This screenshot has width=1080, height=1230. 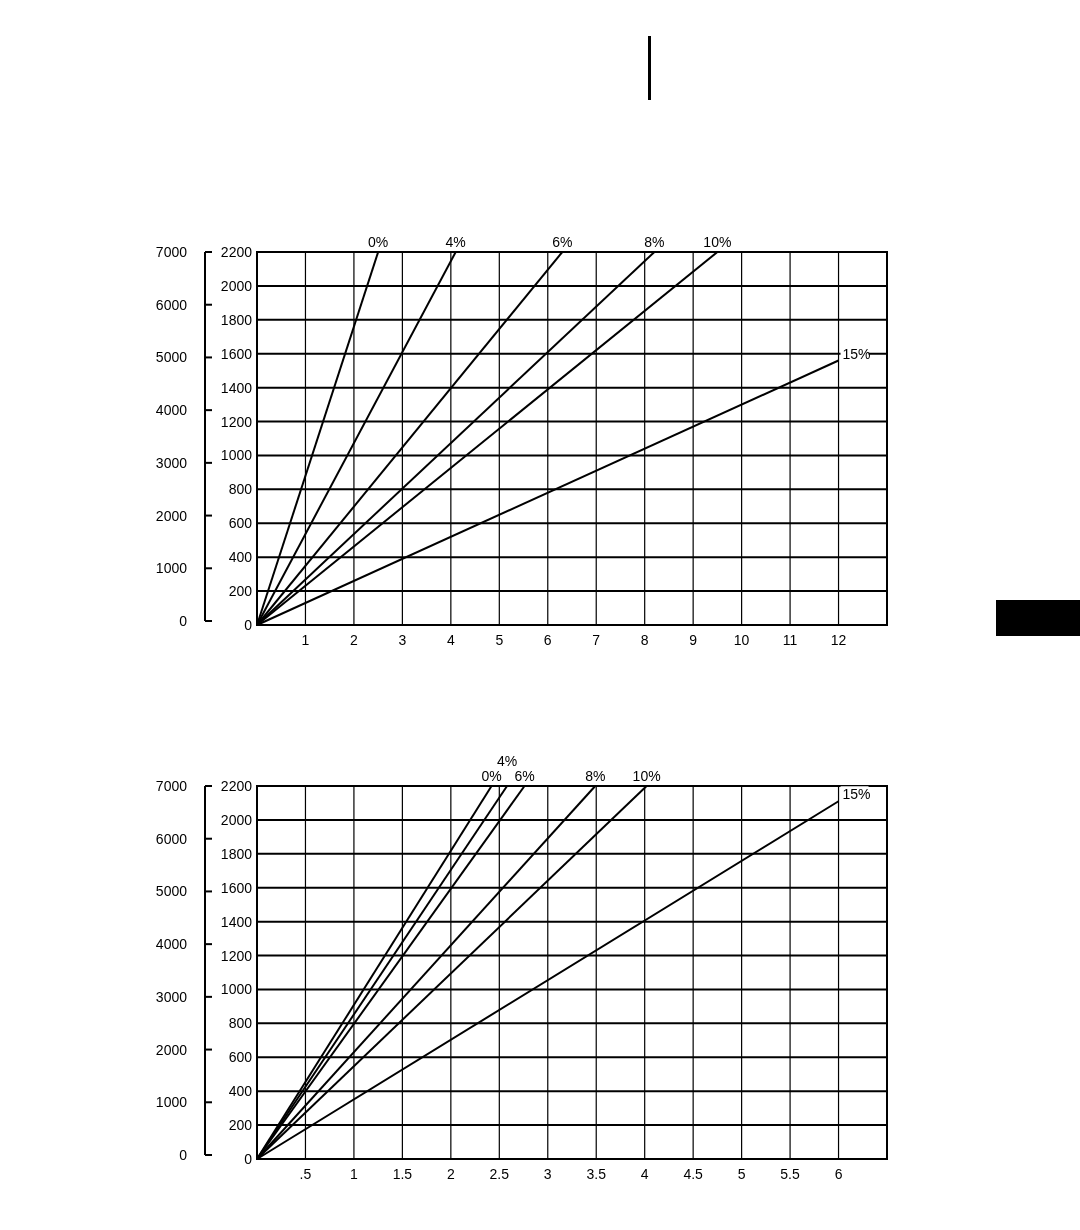 What do you see at coordinates (741, 640) in the screenshot?
I see `x-tick-label: 10` at bounding box center [741, 640].